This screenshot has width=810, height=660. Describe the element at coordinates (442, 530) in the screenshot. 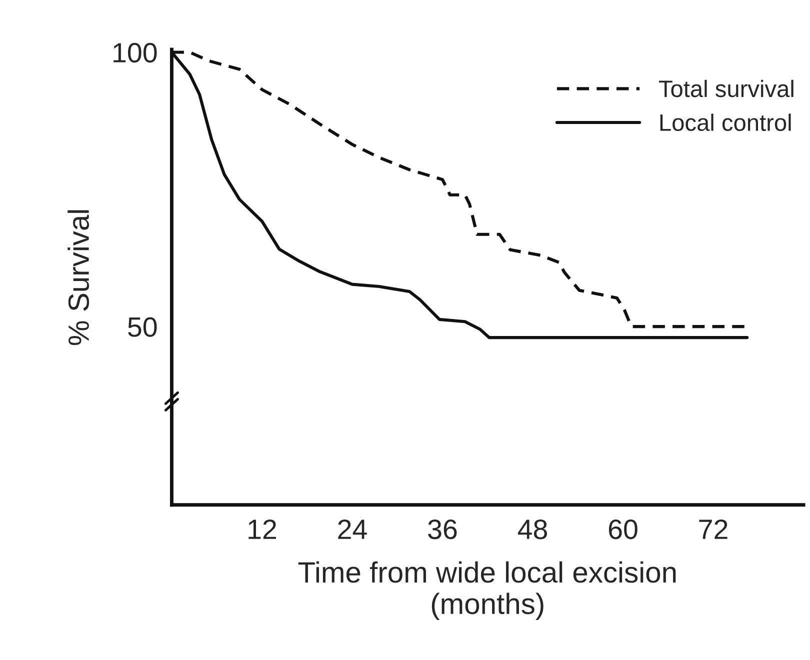

I see `x-tick-label: 36` at that location.